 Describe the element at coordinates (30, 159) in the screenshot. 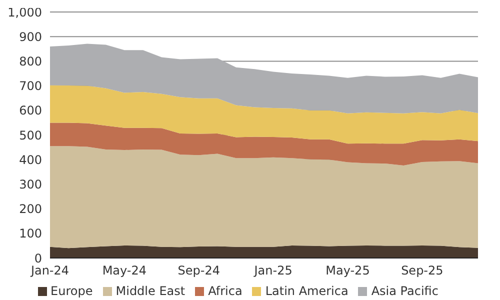

I see `y-tick-label: 400` at that location.